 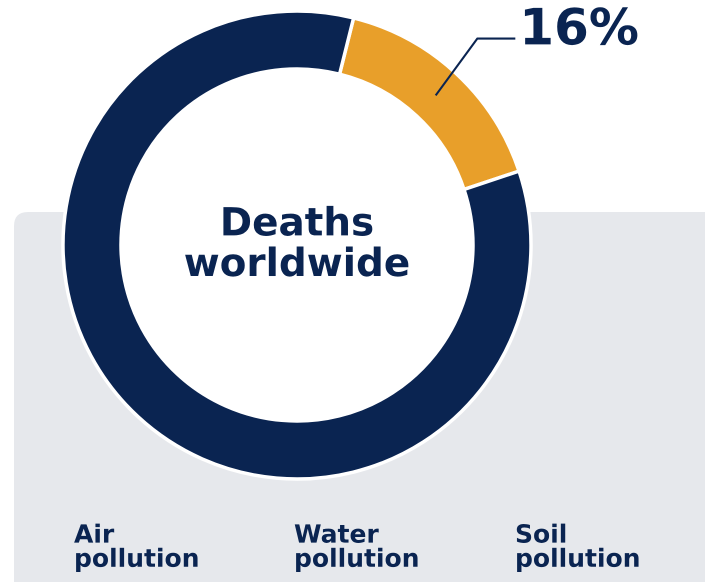 What do you see at coordinates (356, 548) in the screenshot?
I see `text: Water pollution` at bounding box center [356, 548].